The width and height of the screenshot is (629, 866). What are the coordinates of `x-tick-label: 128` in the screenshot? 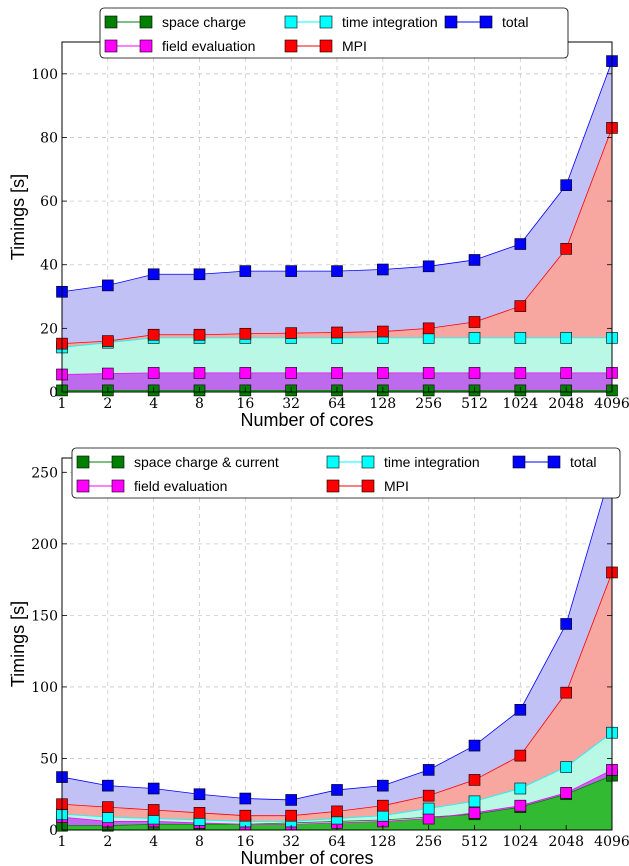 It's located at (382, 404).